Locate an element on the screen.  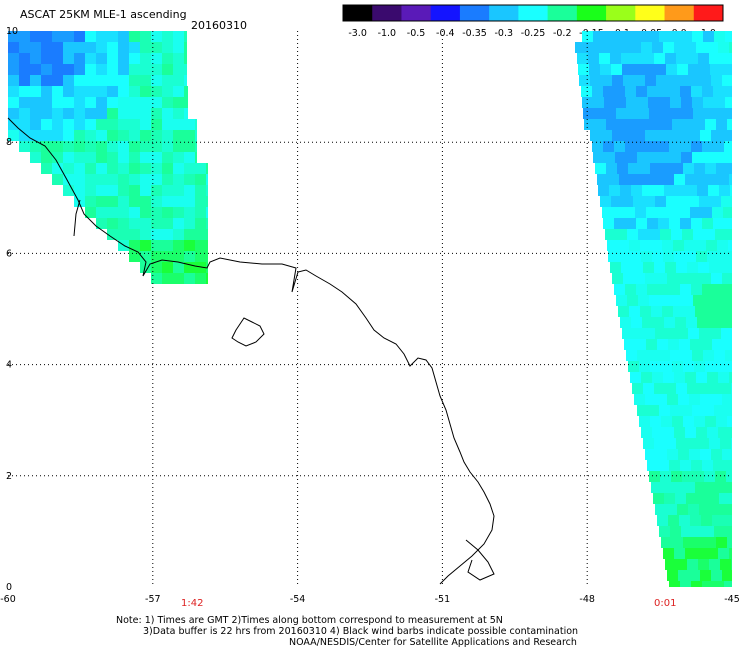
island-outline is located at coordinates (248, 332).